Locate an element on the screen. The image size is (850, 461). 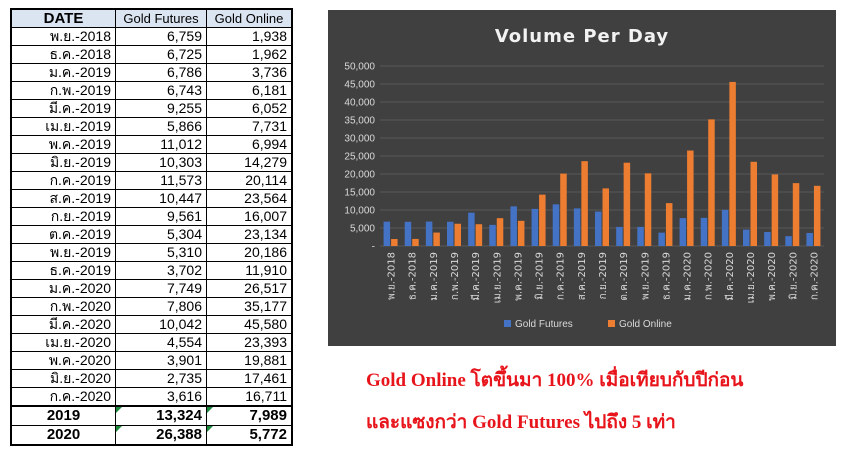
table-row: พ.ย.-2019 5,310 20,186 is located at coordinates (151, 252).